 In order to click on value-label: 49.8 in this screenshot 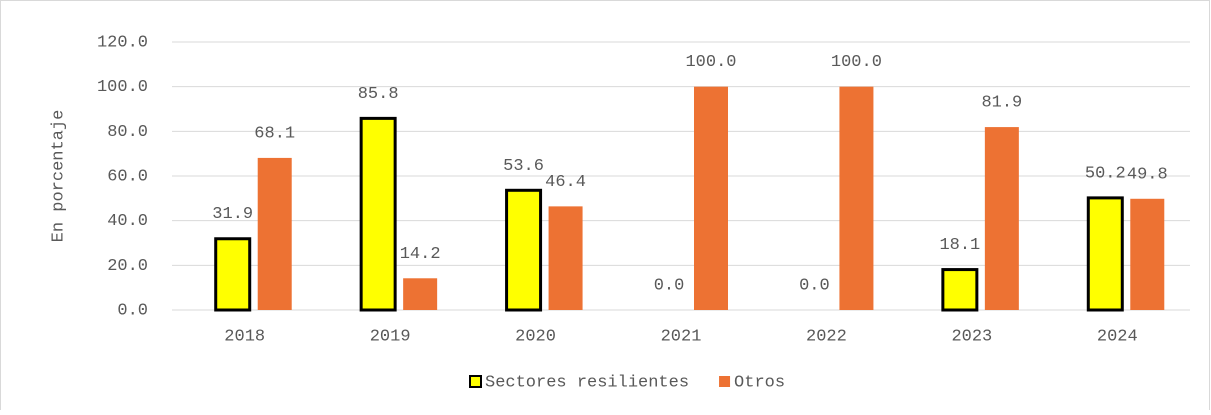, I will do `click(1147, 174)`.